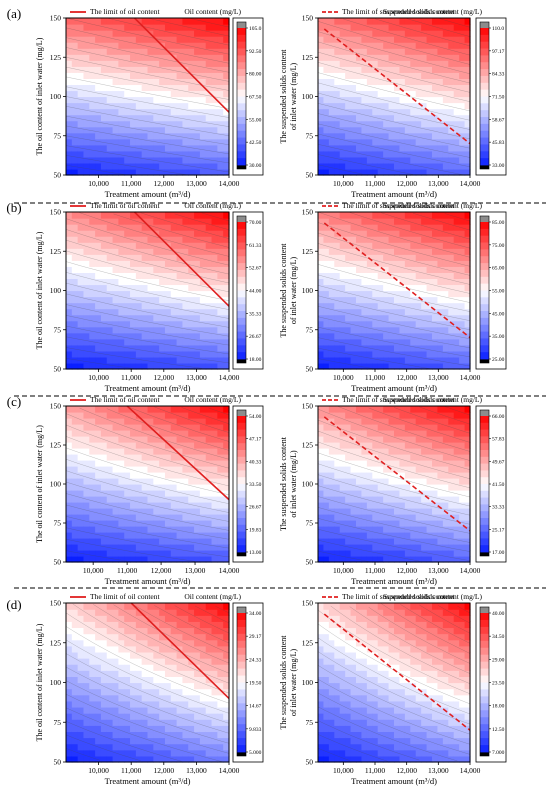 Image resolution: width=550 pixels, height=787 pixels. I want to click on contour-line, so click(394, 322).